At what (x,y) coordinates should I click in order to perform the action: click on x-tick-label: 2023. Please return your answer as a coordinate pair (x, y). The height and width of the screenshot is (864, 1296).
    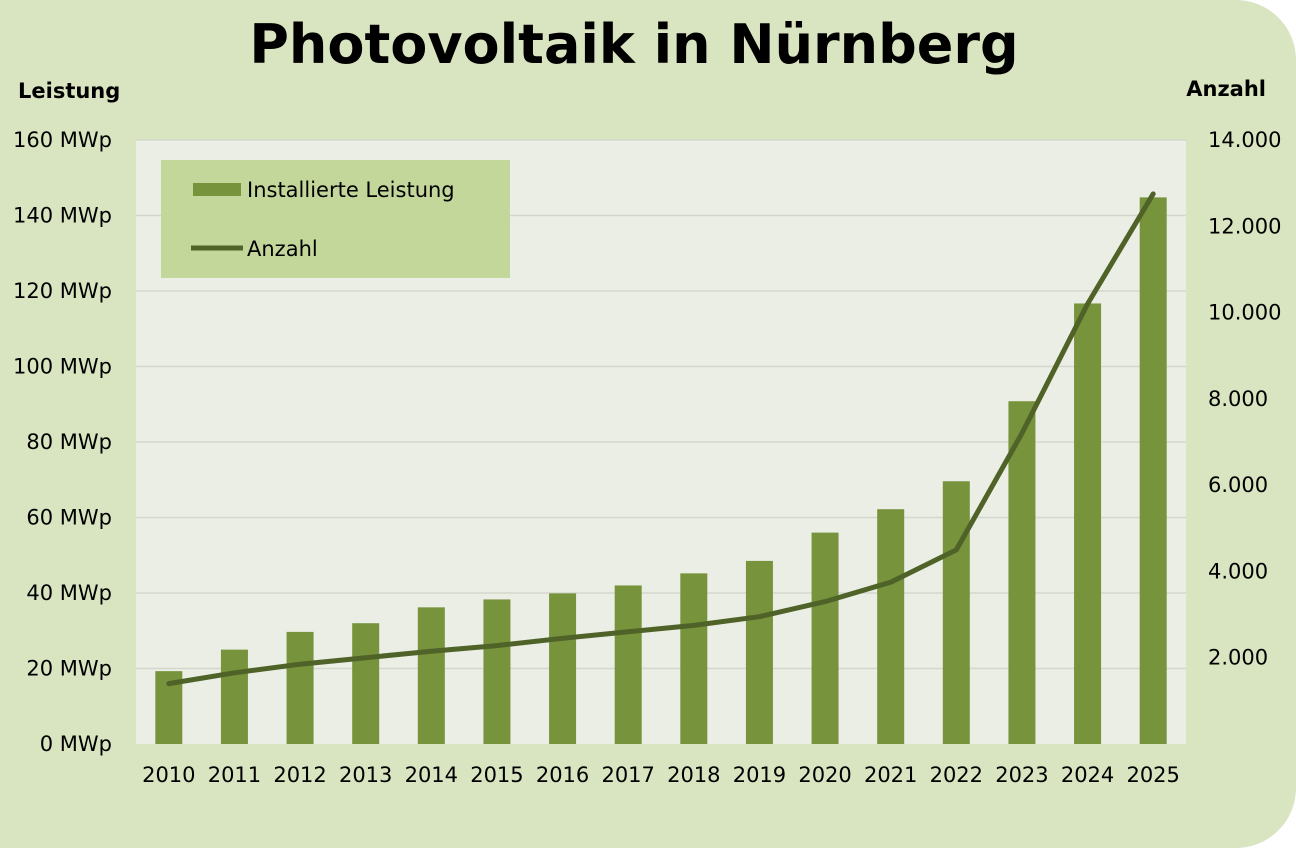
    Looking at the image, I should click on (1021, 775).